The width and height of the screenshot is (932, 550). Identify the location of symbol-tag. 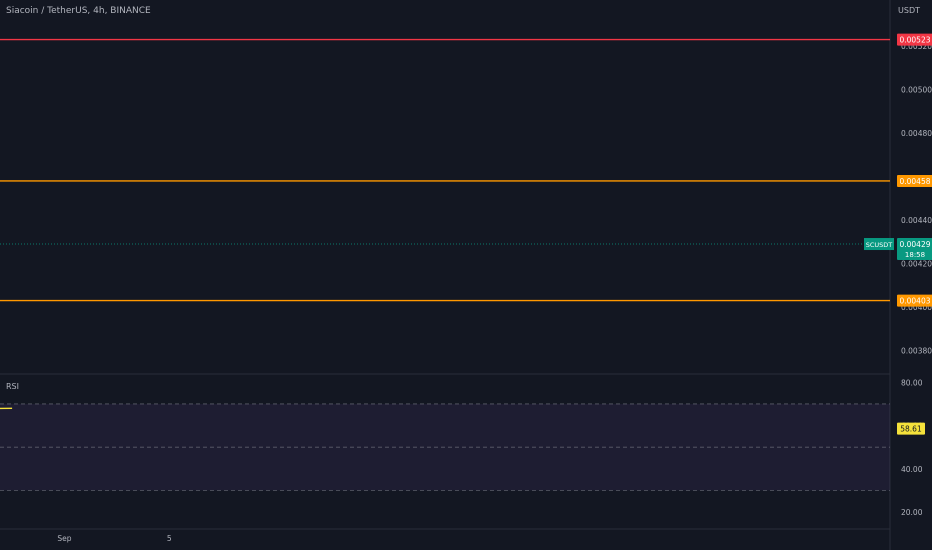
(879, 244).